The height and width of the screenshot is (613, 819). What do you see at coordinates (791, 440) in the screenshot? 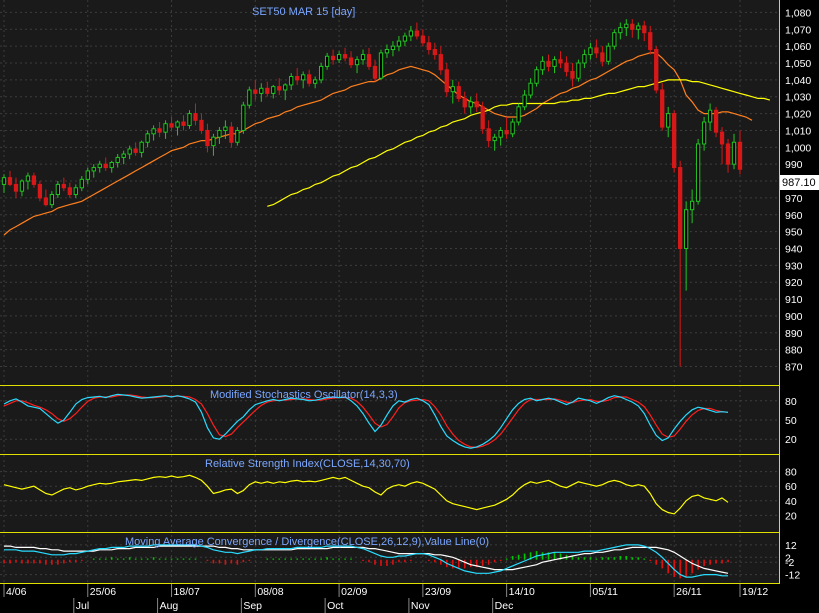
I see `stoch-tick-label: 20` at bounding box center [791, 440].